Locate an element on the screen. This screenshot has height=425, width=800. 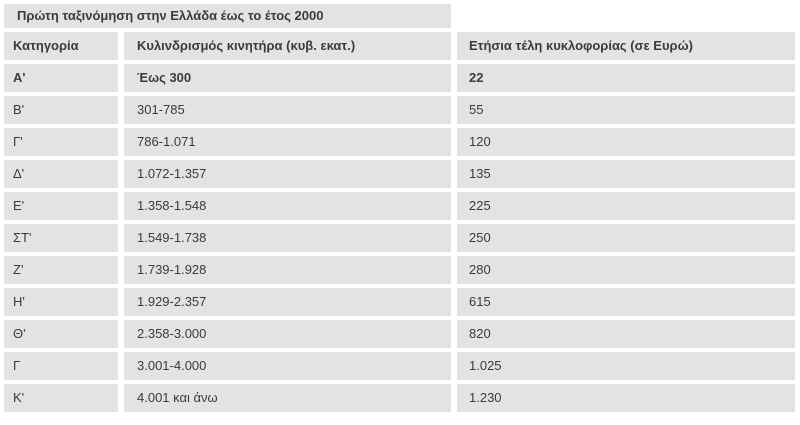
fee-cell: 120 is located at coordinates (626, 142).